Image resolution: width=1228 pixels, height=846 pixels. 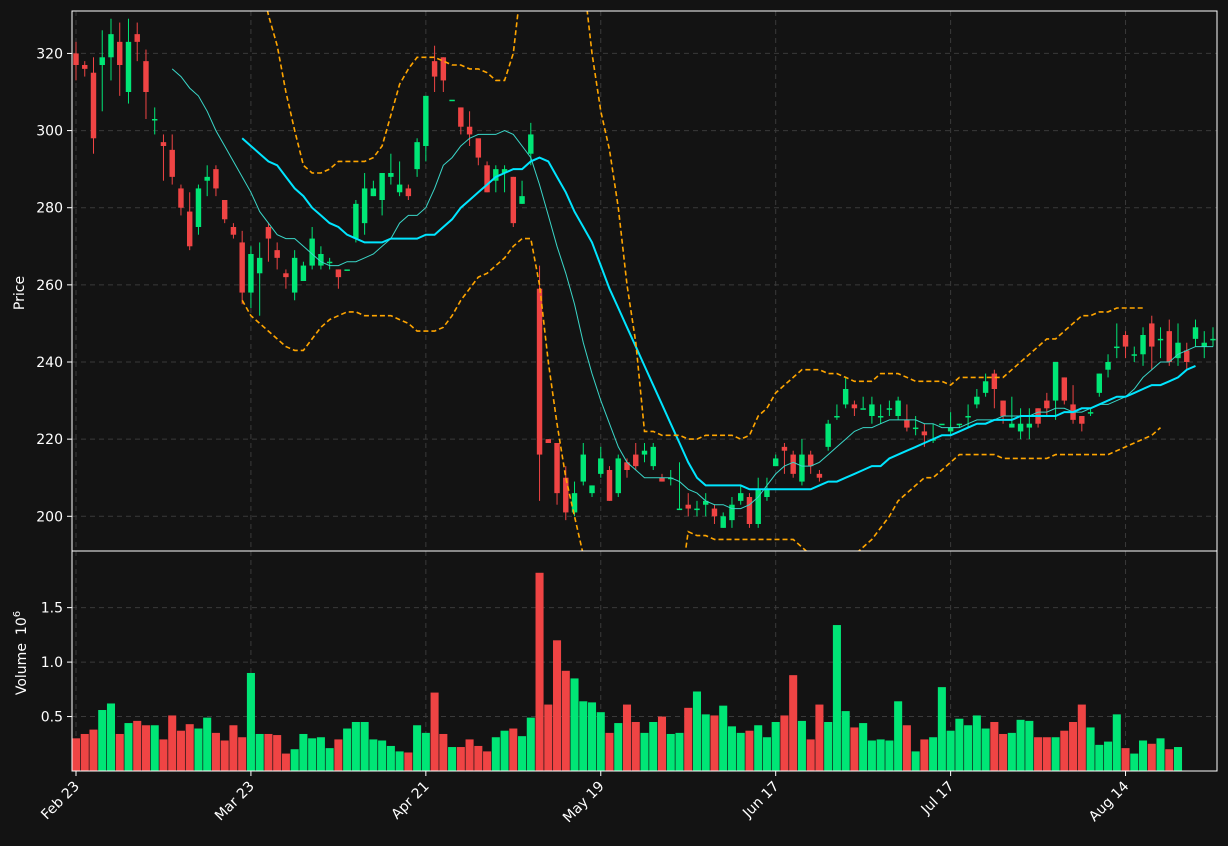 What do you see at coordinates (22, 669) in the screenshot?
I see `volume-axis-label-text: Volume` at bounding box center [22, 669].